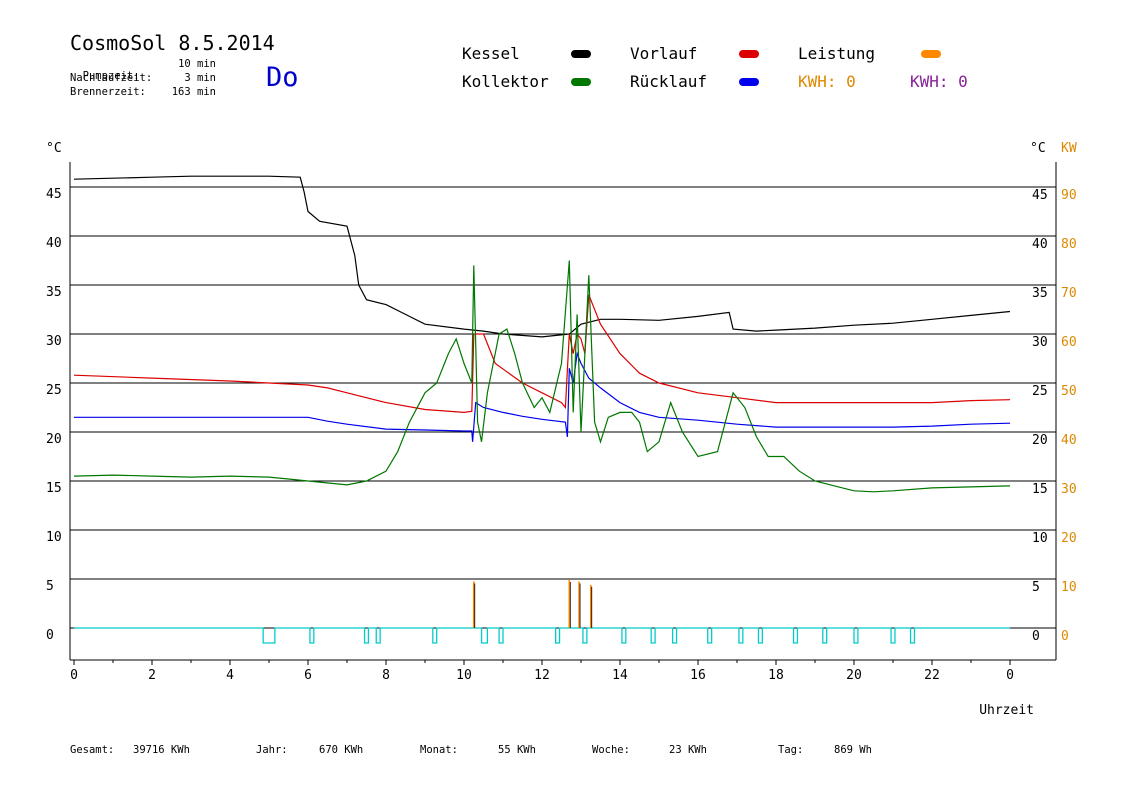 This screenshot has height=812, width=1148. I want to click on x-axis-label: Uhrzeit, so click(1006, 710).